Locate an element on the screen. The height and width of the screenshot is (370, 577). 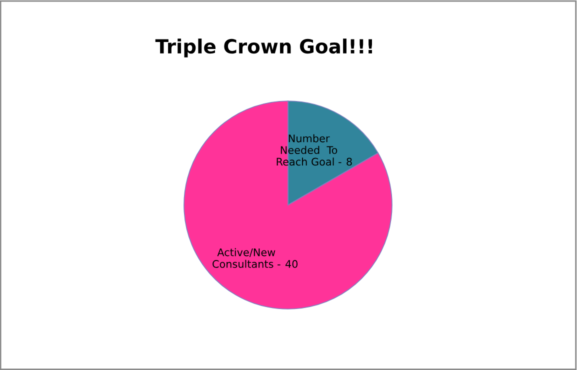
data-label: 8 is located at coordinates (349, 162).